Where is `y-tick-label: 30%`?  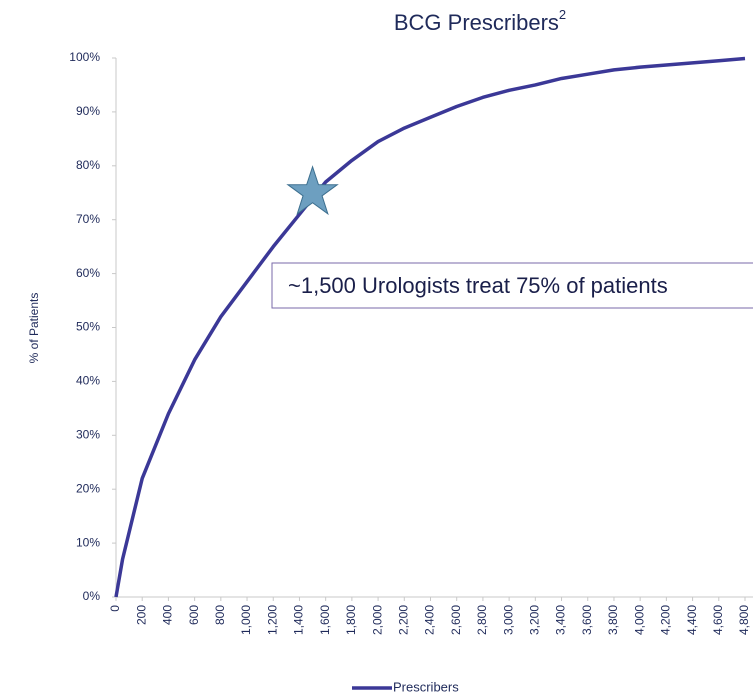 y-tick-label: 30% is located at coordinates (88, 434).